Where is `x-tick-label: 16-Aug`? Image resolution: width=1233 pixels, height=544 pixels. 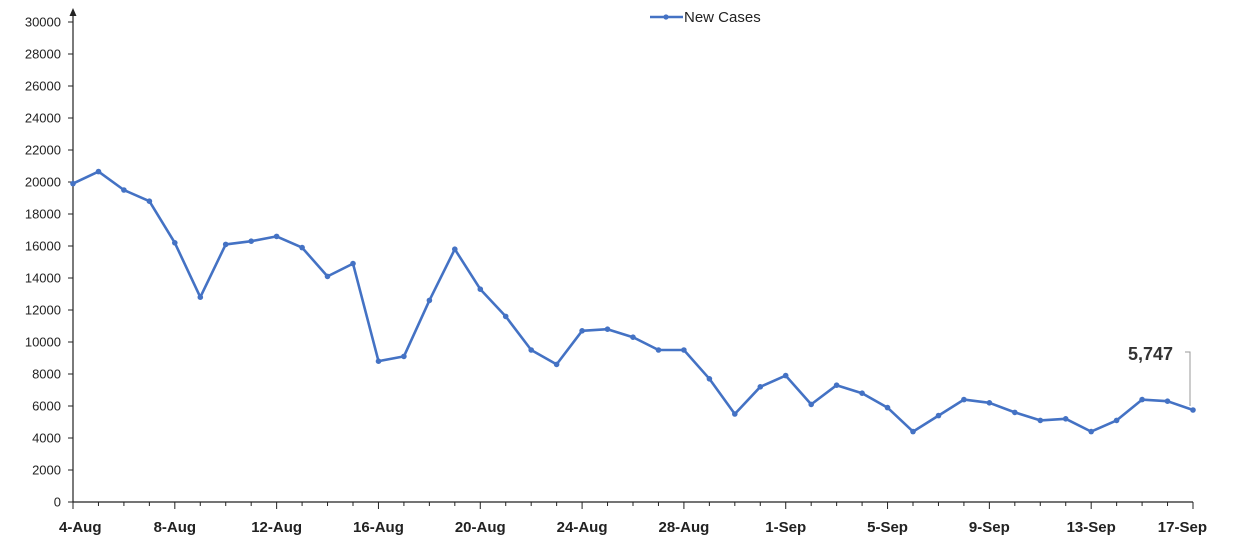
x-tick-label: 16-Aug is located at coordinates (378, 527).